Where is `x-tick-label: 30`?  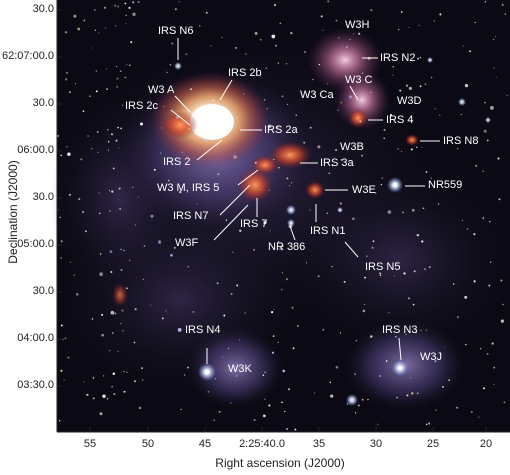 x-tick-label: 30 is located at coordinates (376, 444).